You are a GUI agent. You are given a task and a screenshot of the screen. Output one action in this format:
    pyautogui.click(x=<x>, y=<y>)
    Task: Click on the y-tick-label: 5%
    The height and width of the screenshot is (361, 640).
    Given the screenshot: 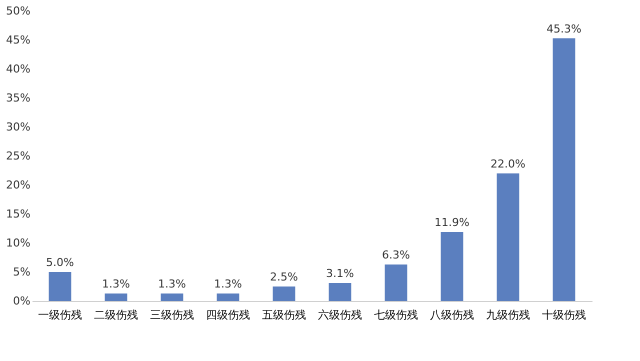 What is the action you would take?
    pyautogui.click(x=21, y=272)
    